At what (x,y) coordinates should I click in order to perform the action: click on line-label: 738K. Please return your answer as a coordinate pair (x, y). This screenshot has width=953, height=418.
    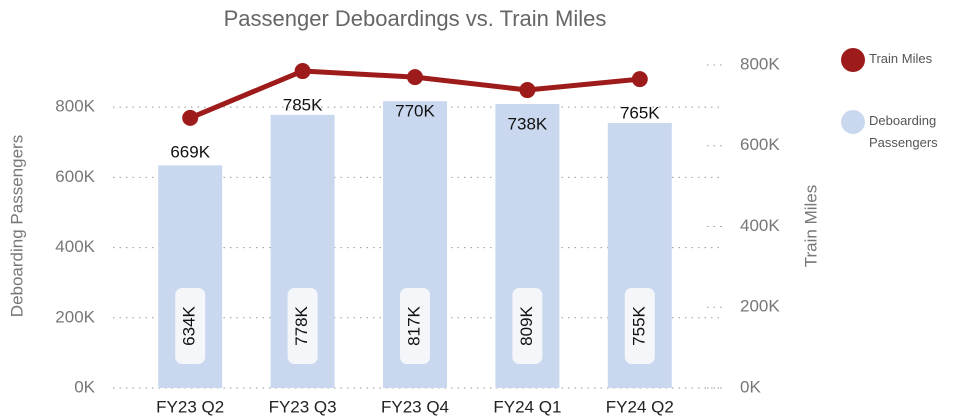
    Looking at the image, I should click on (528, 124).